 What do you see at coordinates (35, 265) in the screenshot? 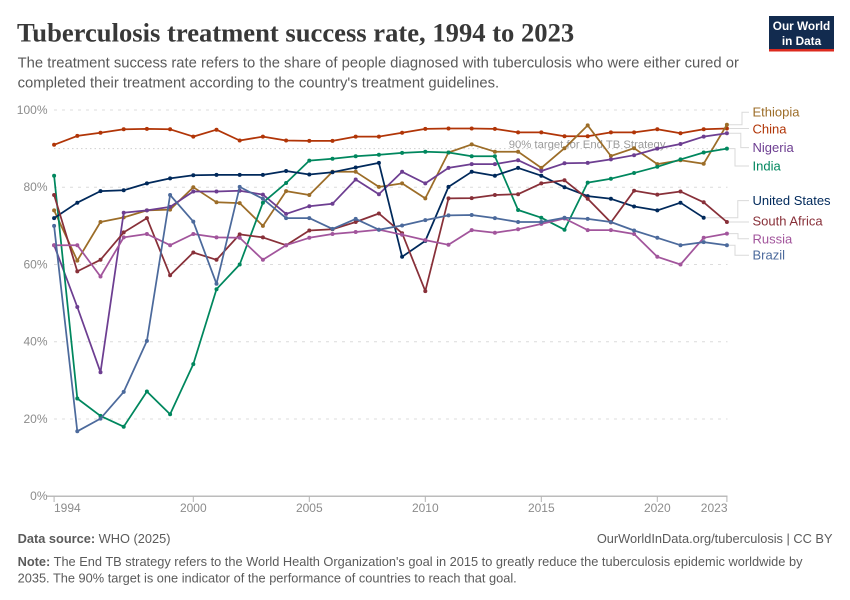
I see `svg-text: 60%` at bounding box center [35, 265].